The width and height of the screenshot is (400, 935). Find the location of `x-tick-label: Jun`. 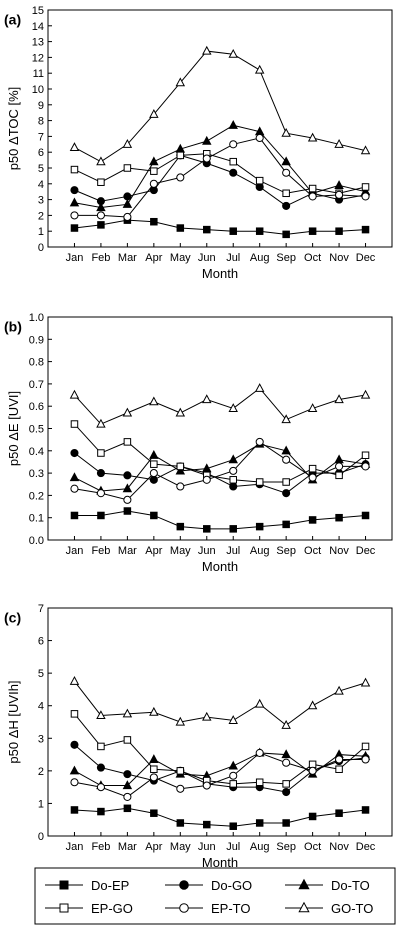

x-tick-label: Jun is located at coordinates (207, 551).